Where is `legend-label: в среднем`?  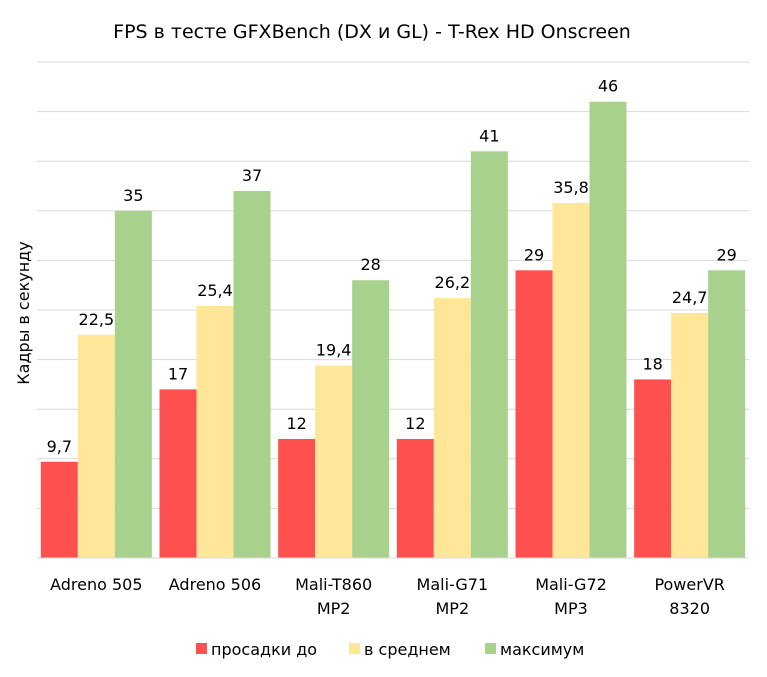 legend-label: в среднем is located at coordinates (407, 649).